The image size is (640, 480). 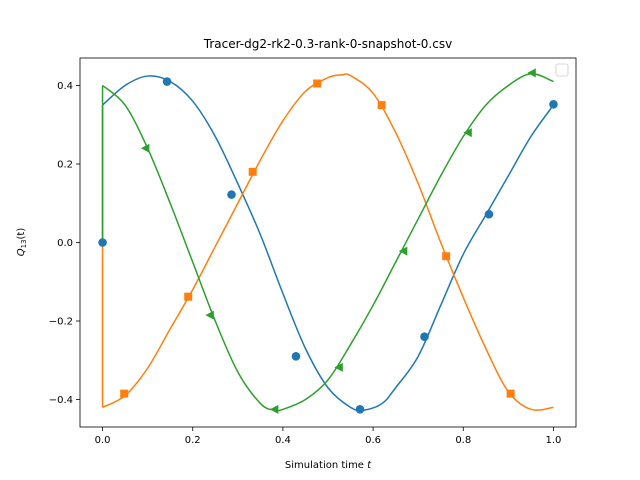 I want to click on y-tick-label-1: −0.2, so click(x=61, y=322).